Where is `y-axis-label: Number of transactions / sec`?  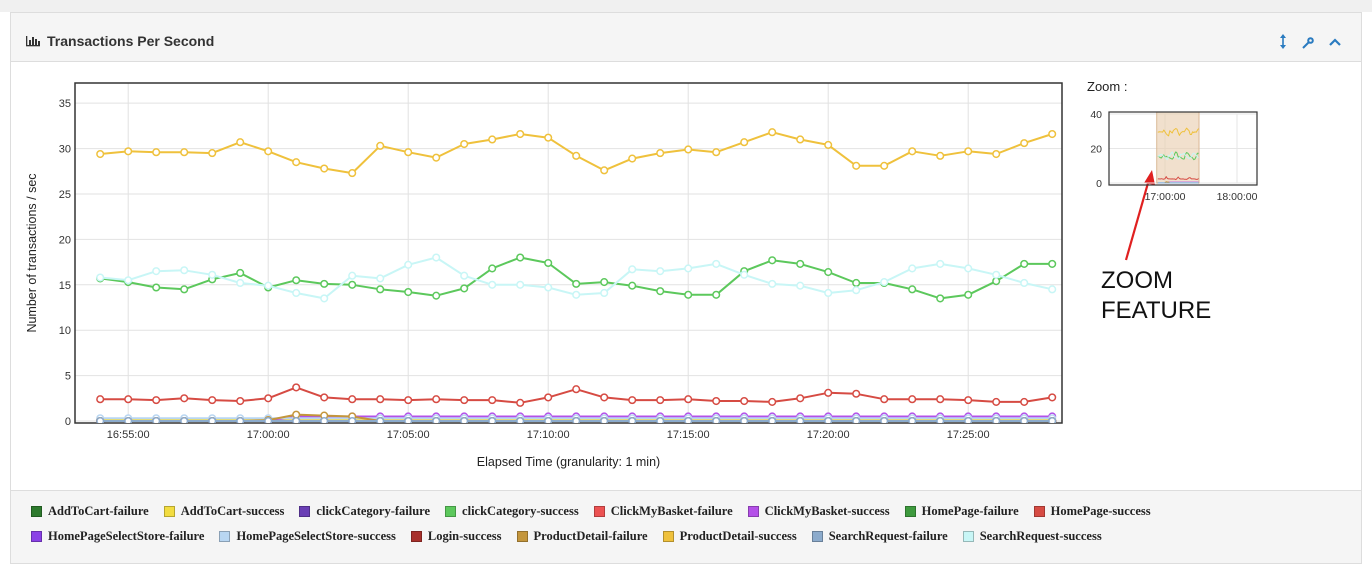
y-axis-label: Number of transactions / sec is located at coordinates (32, 252).